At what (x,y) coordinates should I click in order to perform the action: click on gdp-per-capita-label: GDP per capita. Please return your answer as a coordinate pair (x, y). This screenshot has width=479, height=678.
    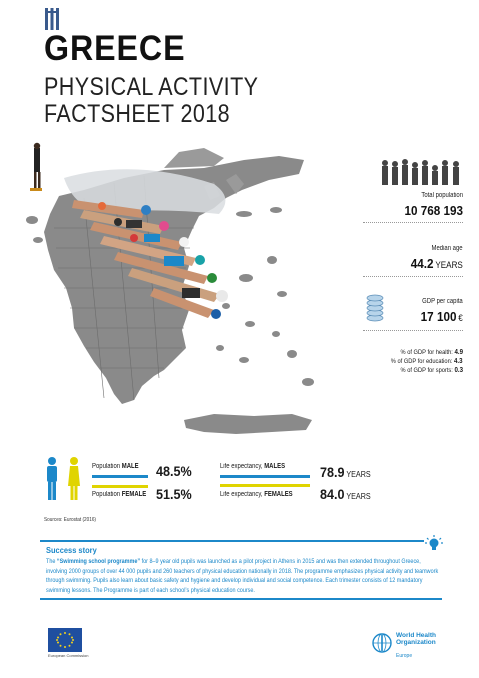
    Looking at the image, I should click on (442, 301).